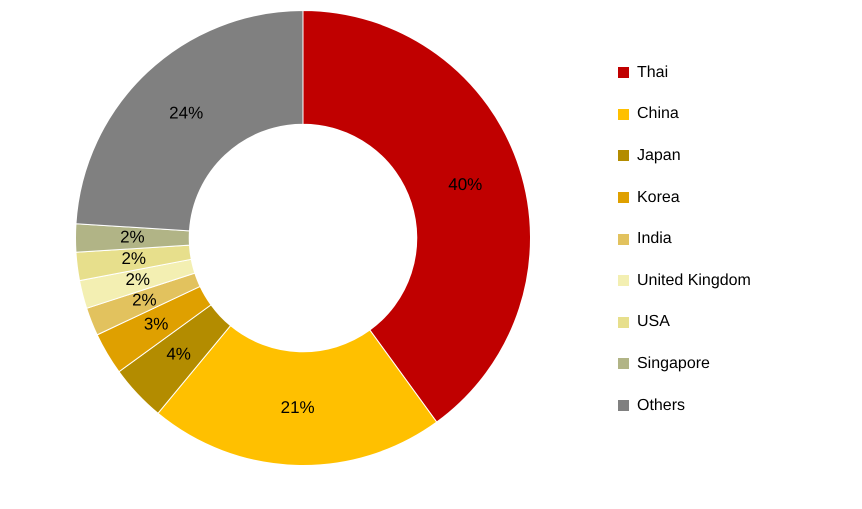  I want to click on legend-label: Japan, so click(659, 155).